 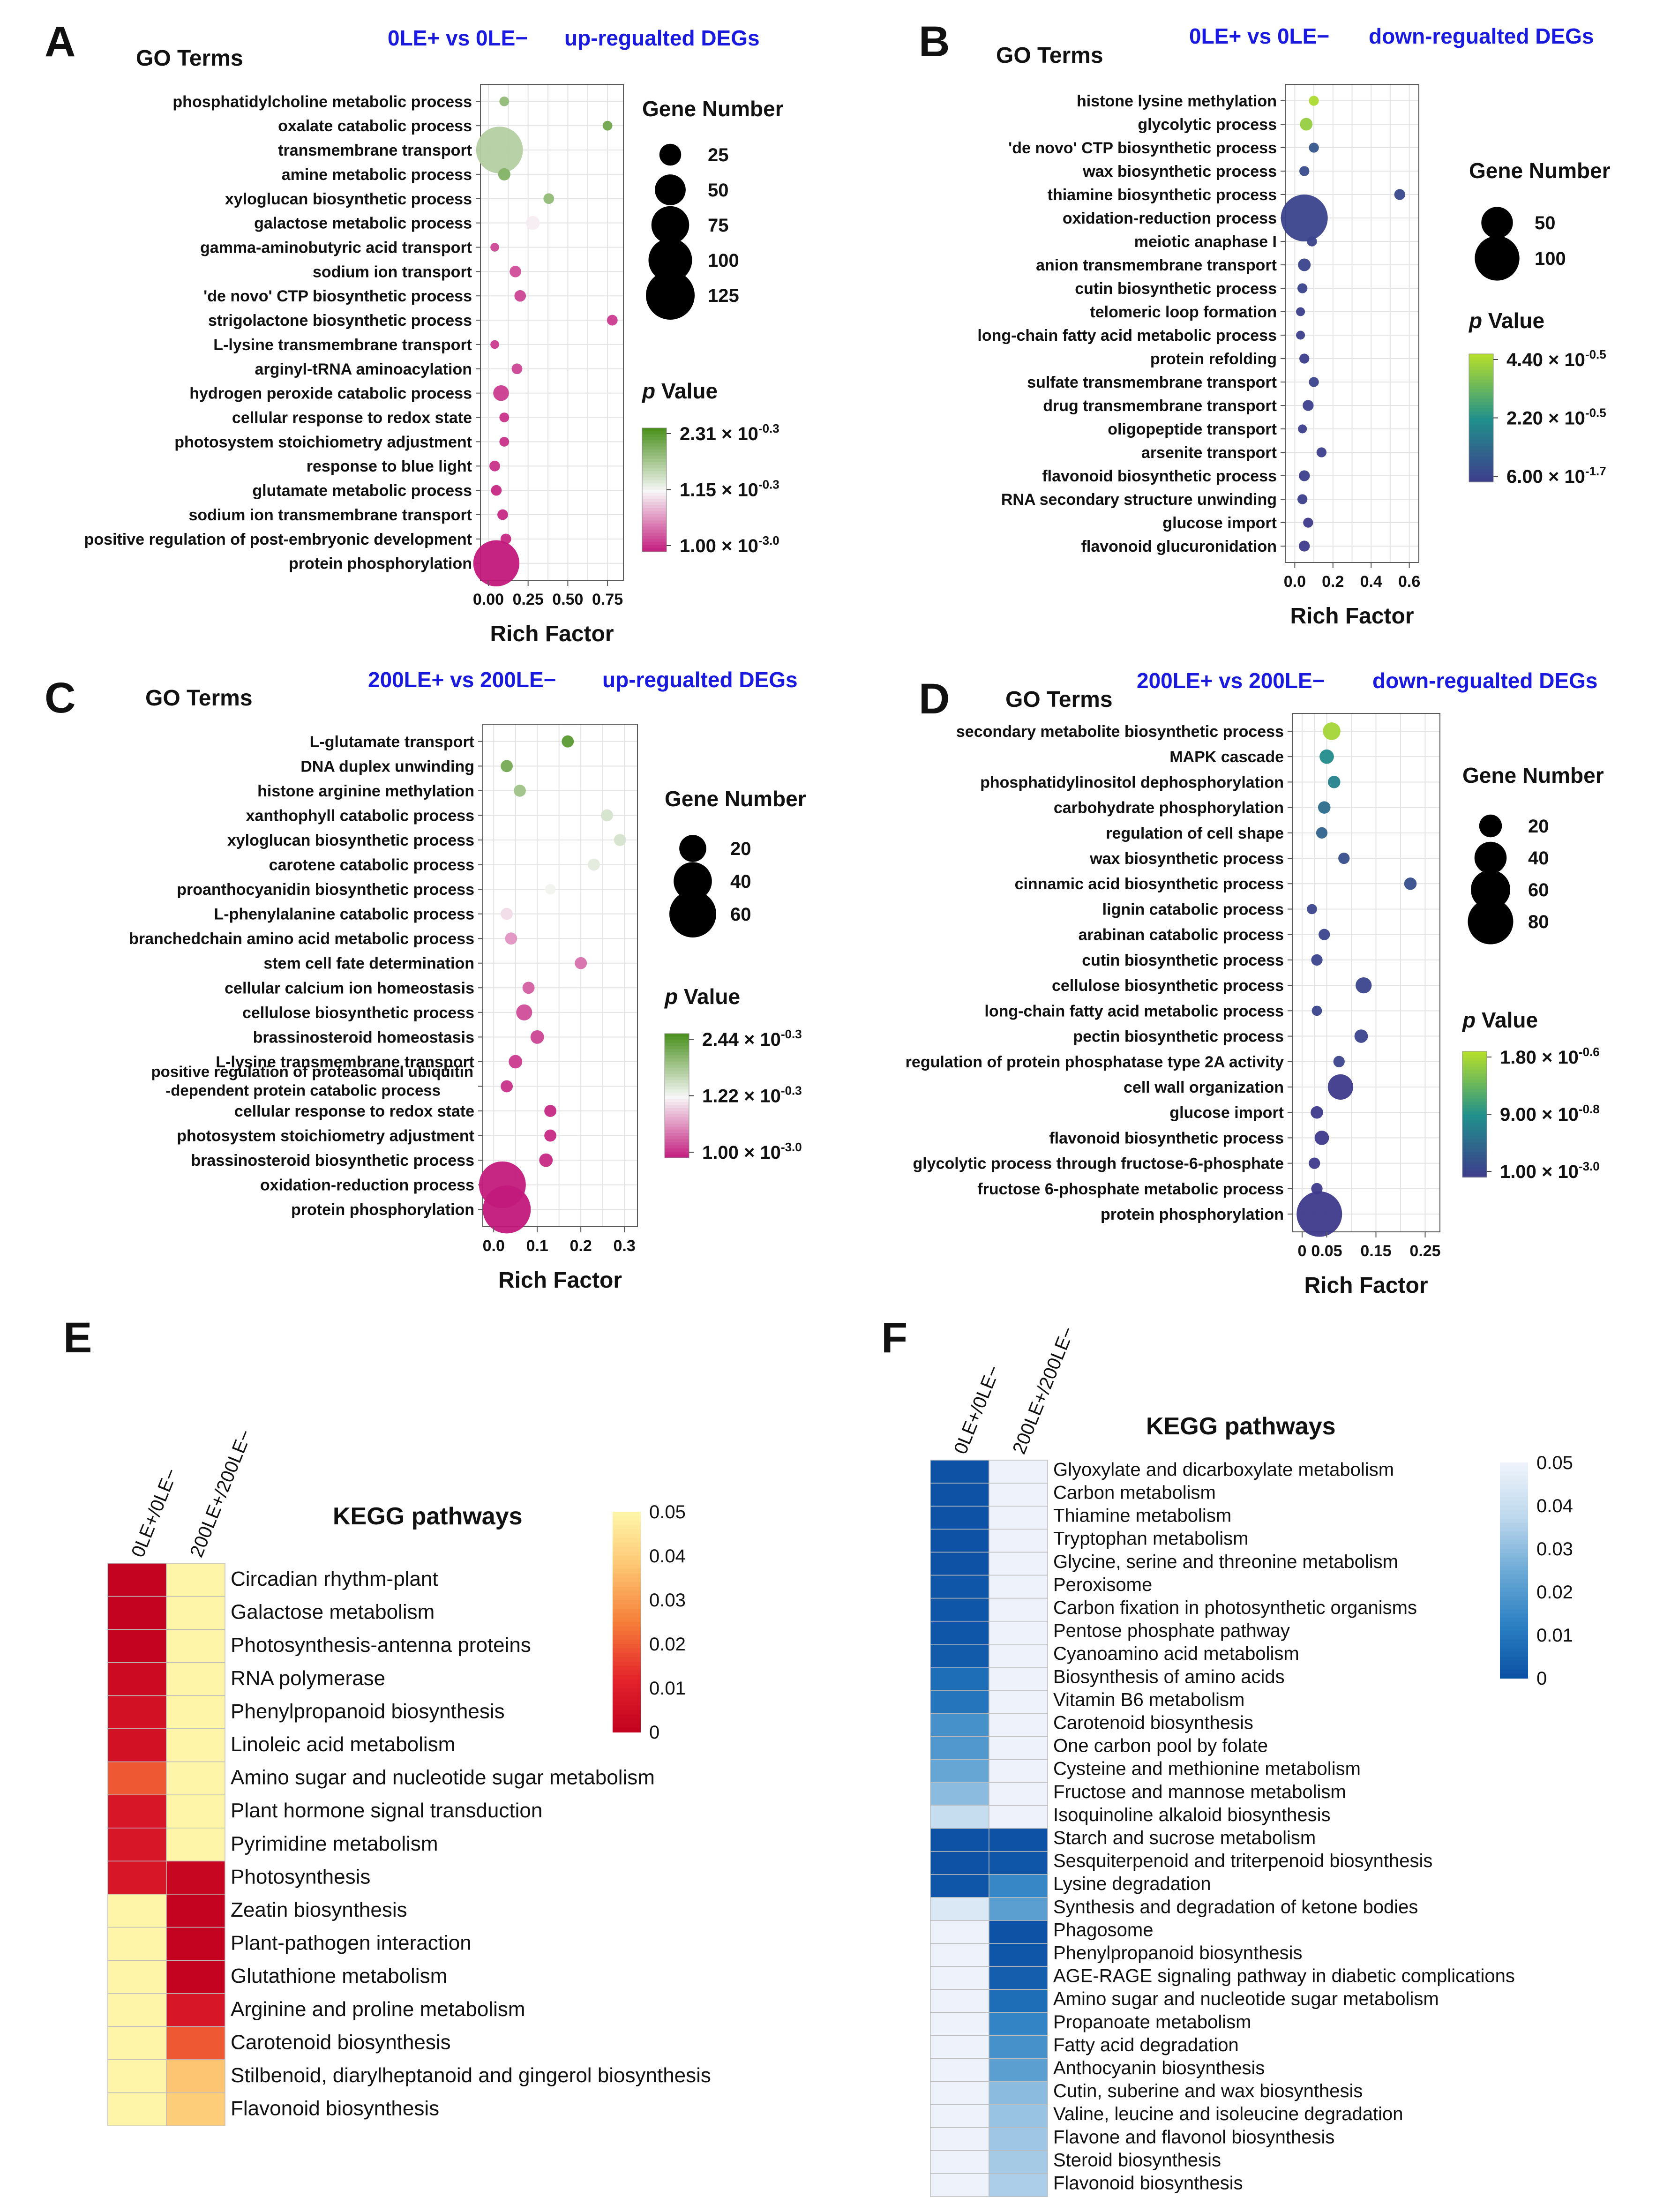 I want to click on kegg-pathway-label: Fructose and mannose metabolism, so click(x=1199, y=1792).